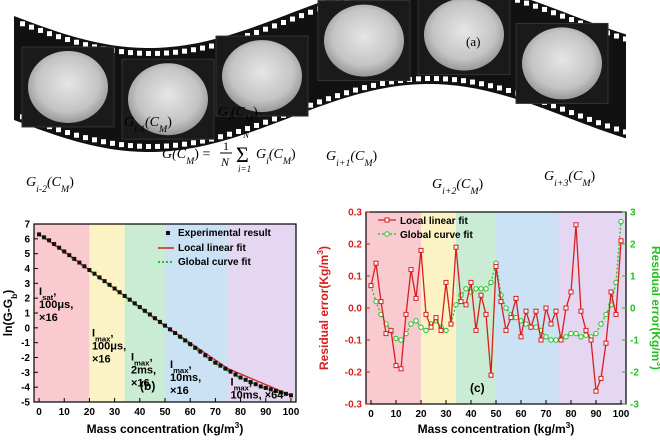 The width and height of the screenshot is (660, 442). I want to click on y-tick-label-part: 2, so click(27, 299).